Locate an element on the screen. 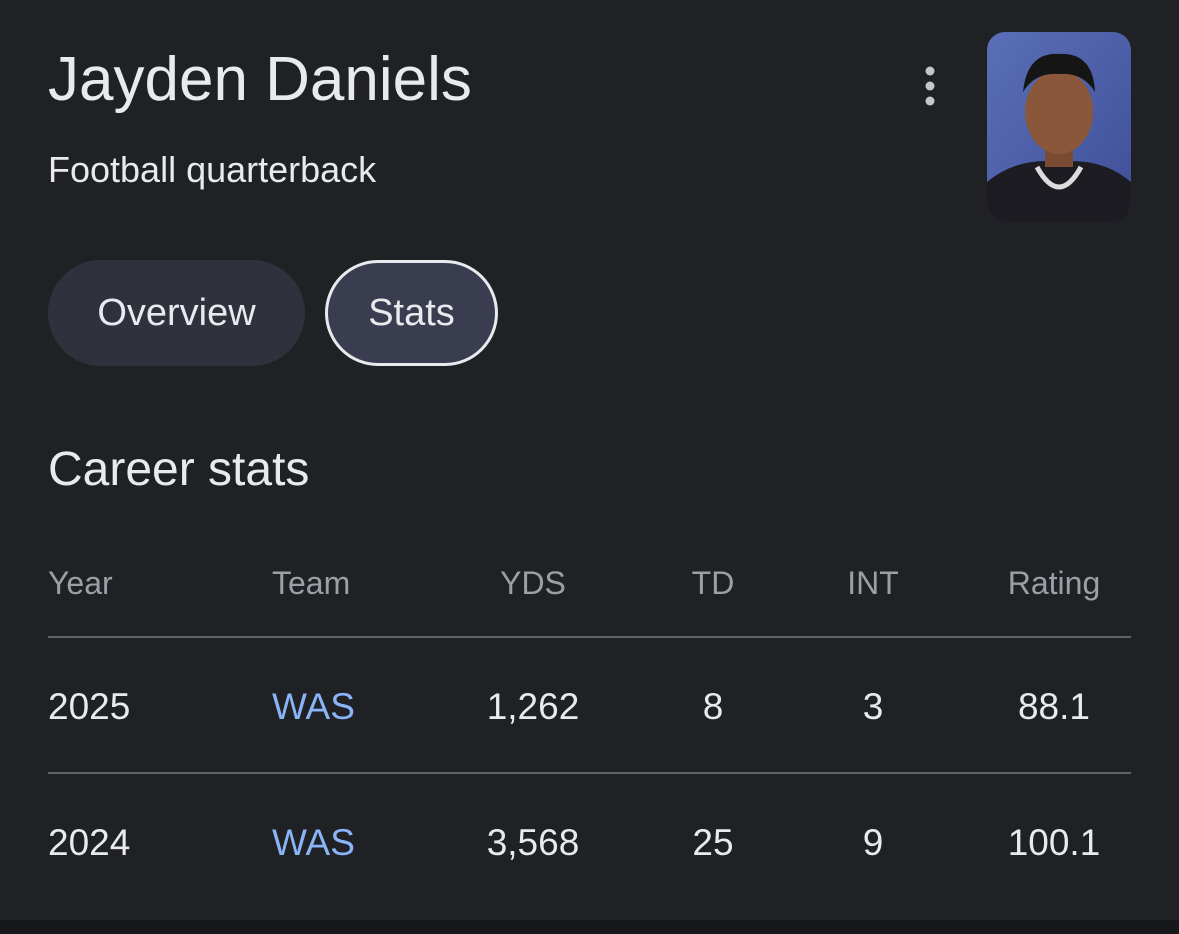 The height and width of the screenshot is (934, 1179). table-cell: 100.1 is located at coordinates (1054, 842).